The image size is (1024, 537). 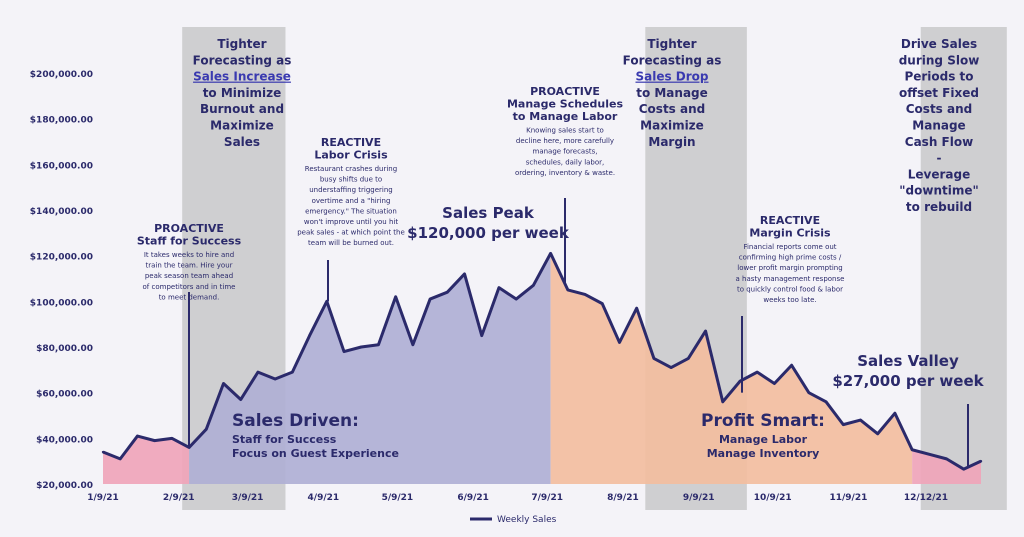 I want to click on y-tick-label: $180,000.00, so click(x=61, y=121).